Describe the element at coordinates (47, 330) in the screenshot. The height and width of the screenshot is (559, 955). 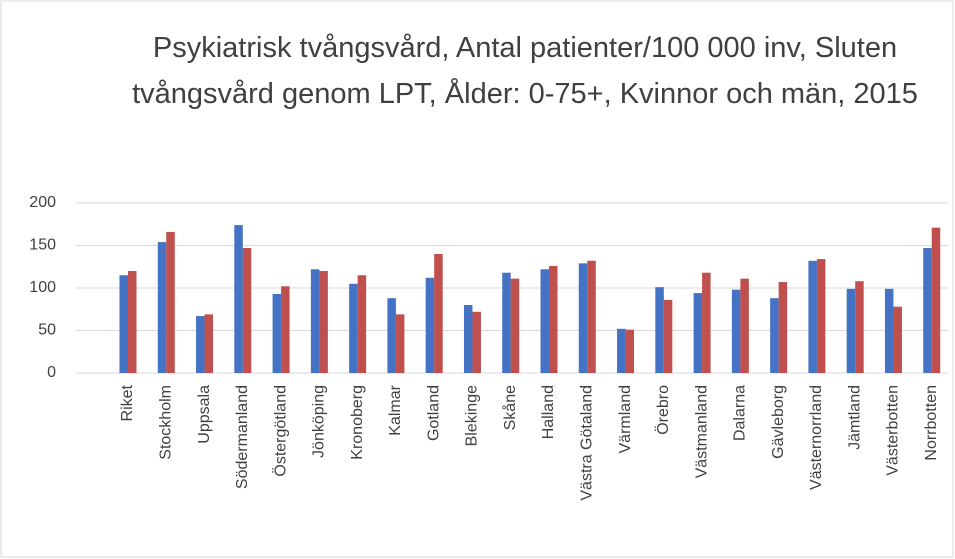
I see `y-tick-label: 50` at that location.